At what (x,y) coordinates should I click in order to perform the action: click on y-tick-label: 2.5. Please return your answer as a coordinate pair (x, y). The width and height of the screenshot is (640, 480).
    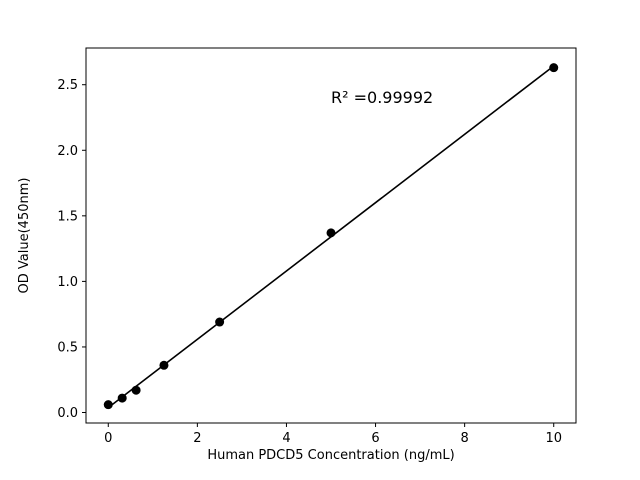
    Looking at the image, I should click on (67, 85).